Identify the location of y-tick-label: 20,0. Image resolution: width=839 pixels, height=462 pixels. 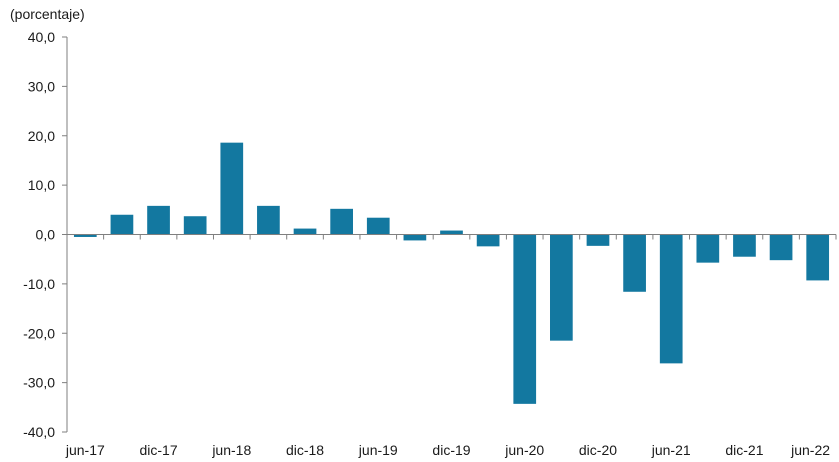
(41, 136).